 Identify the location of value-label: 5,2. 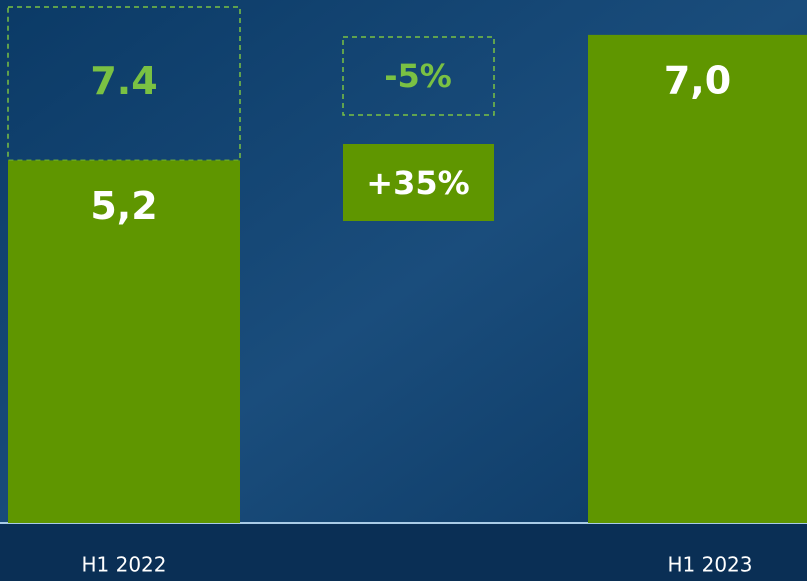
(123, 206).